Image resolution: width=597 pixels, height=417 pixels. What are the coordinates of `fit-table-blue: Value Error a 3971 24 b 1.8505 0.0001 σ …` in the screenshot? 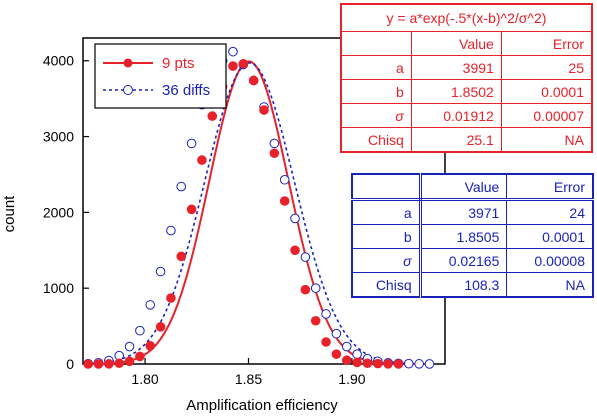 It's located at (472, 235).